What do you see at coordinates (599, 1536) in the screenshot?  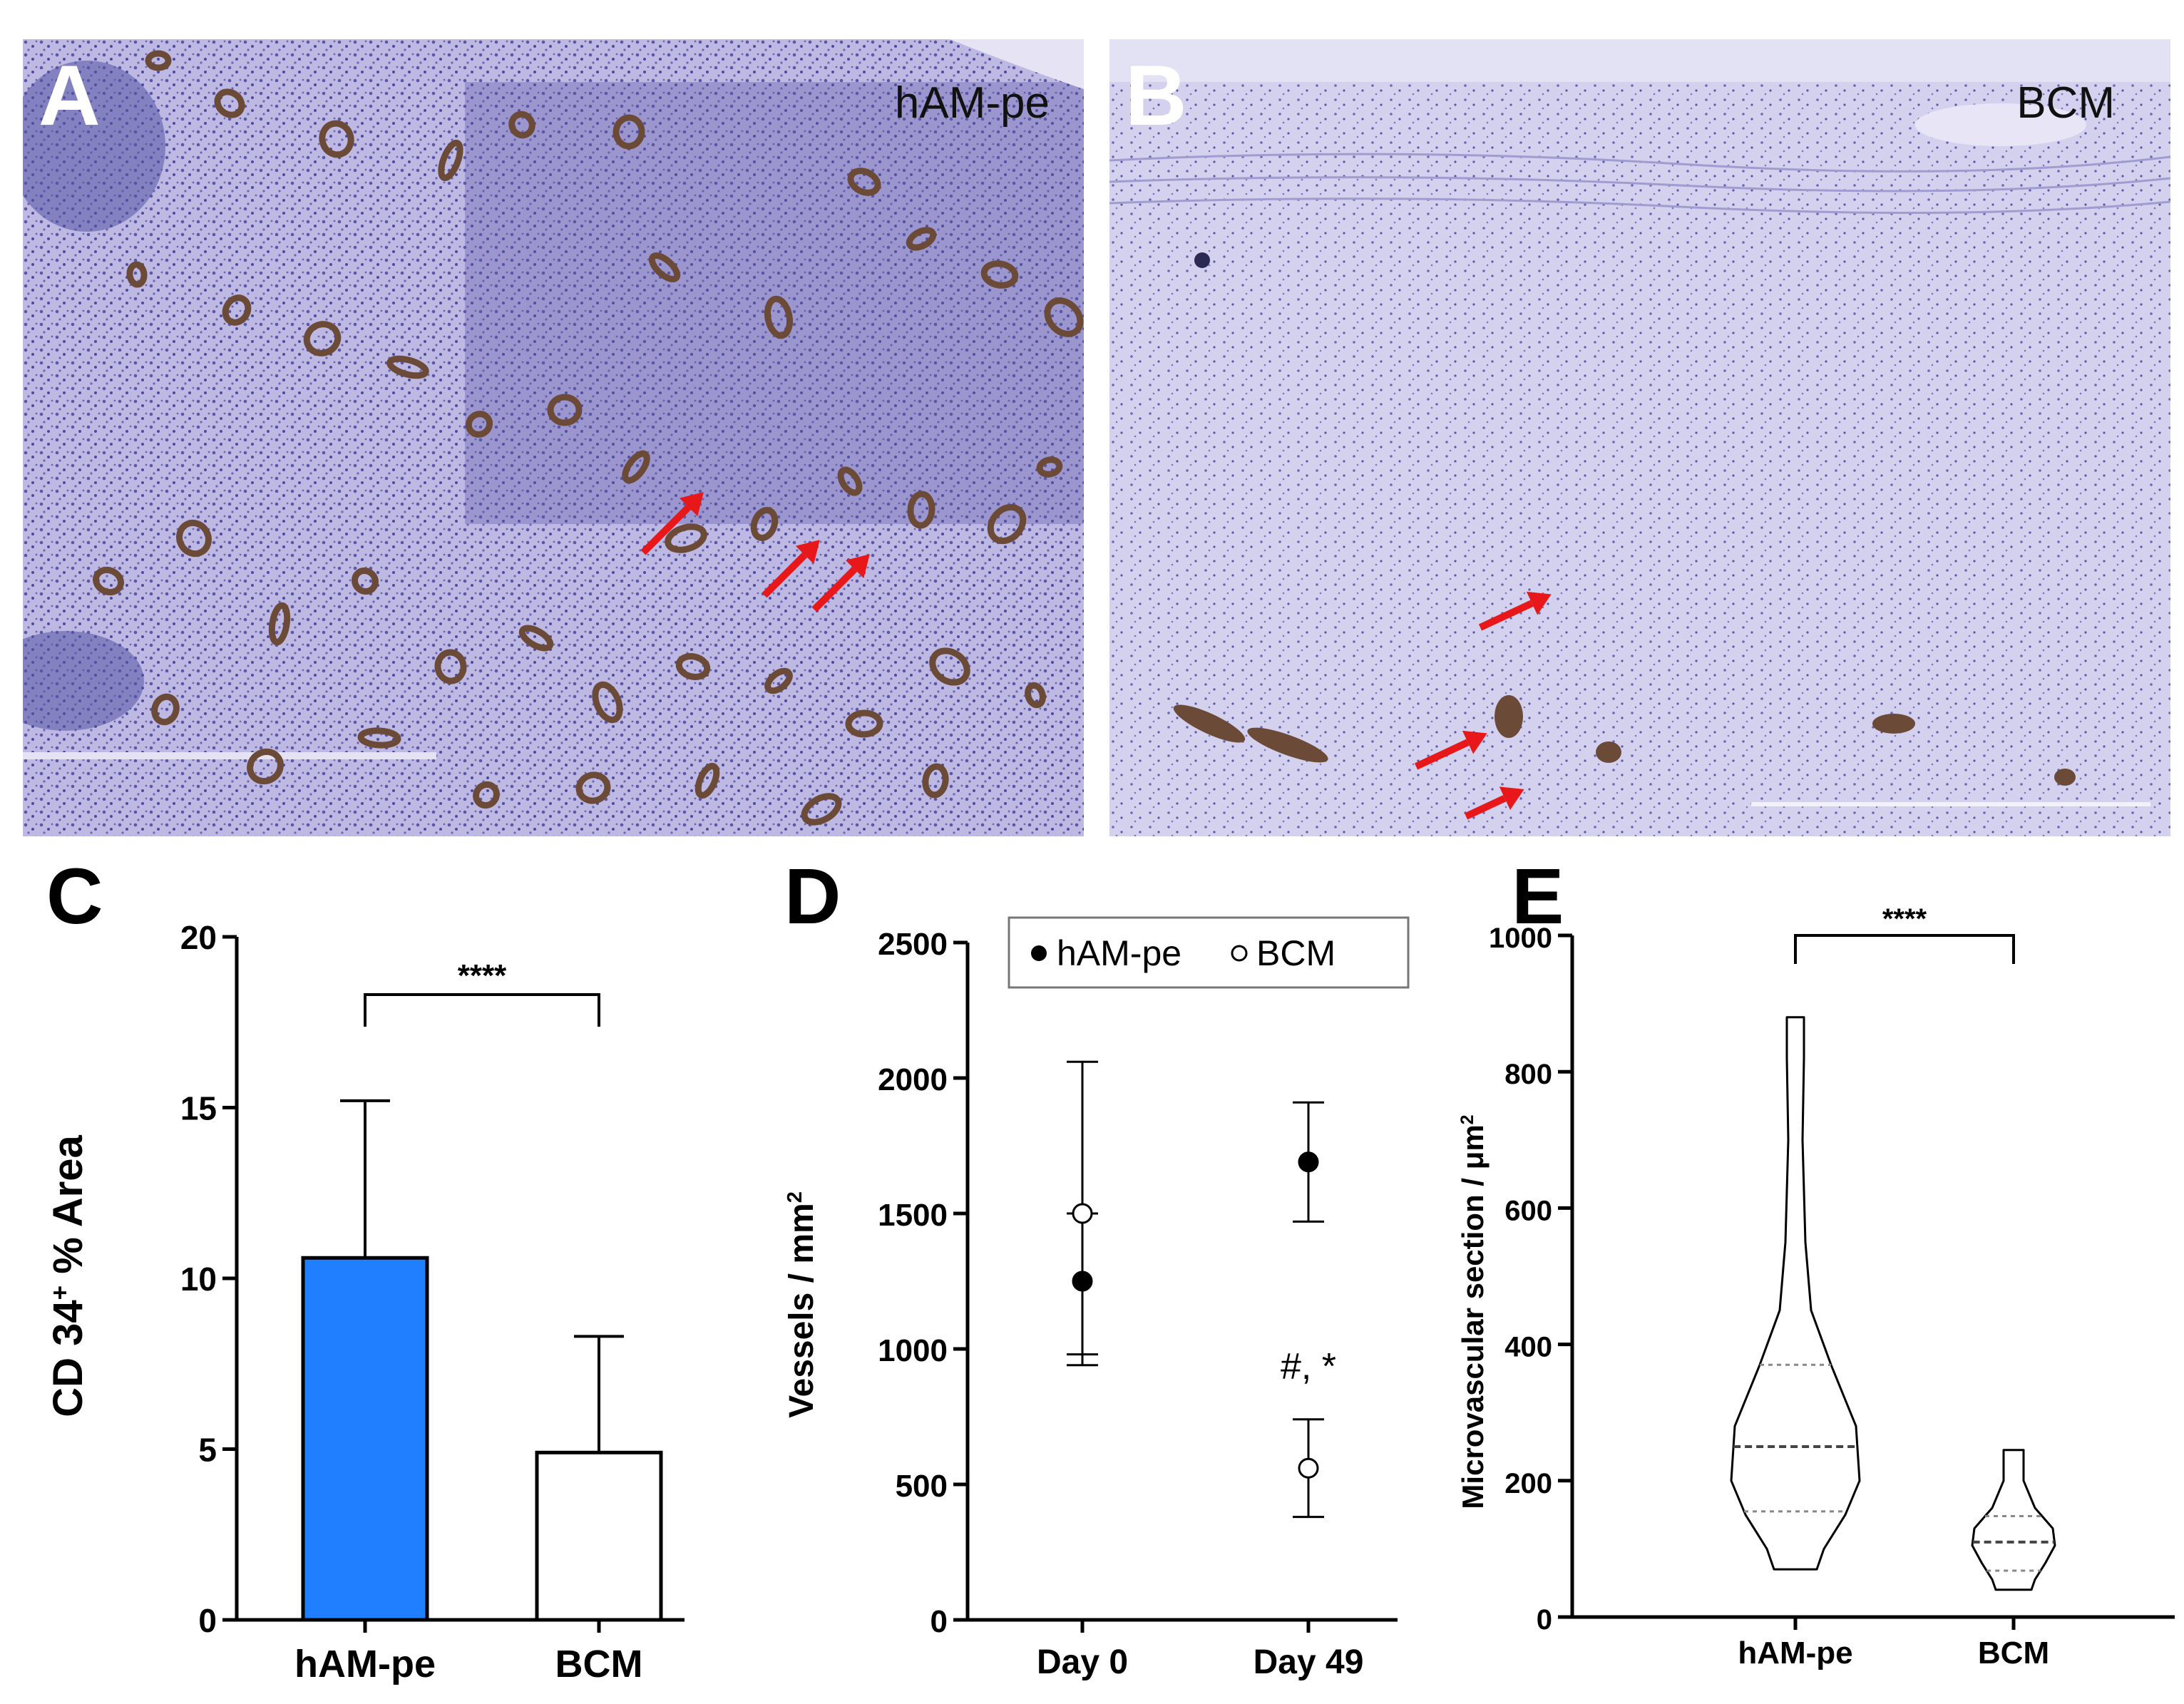 I see `chart-c-bar-bcm` at bounding box center [599, 1536].